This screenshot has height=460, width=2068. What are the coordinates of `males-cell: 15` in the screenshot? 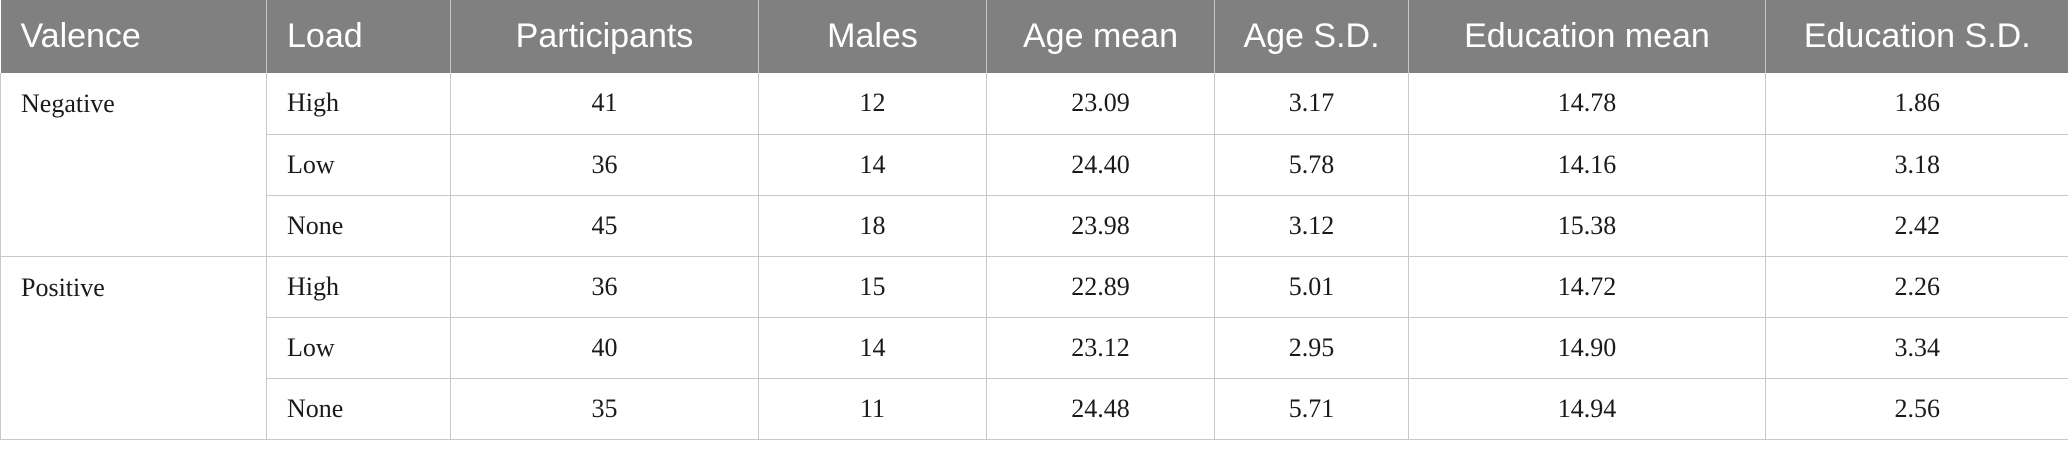 It's located at (872, 287).